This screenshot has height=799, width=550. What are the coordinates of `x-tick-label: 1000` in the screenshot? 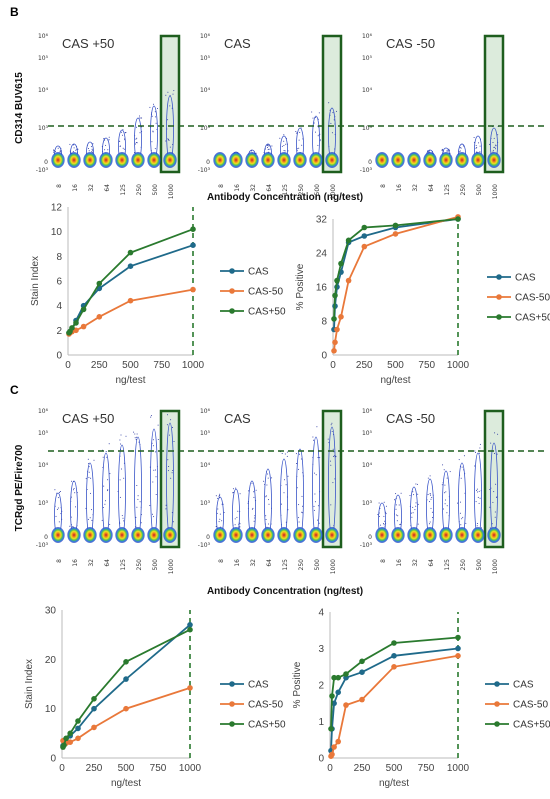 It's located at (190, 768).